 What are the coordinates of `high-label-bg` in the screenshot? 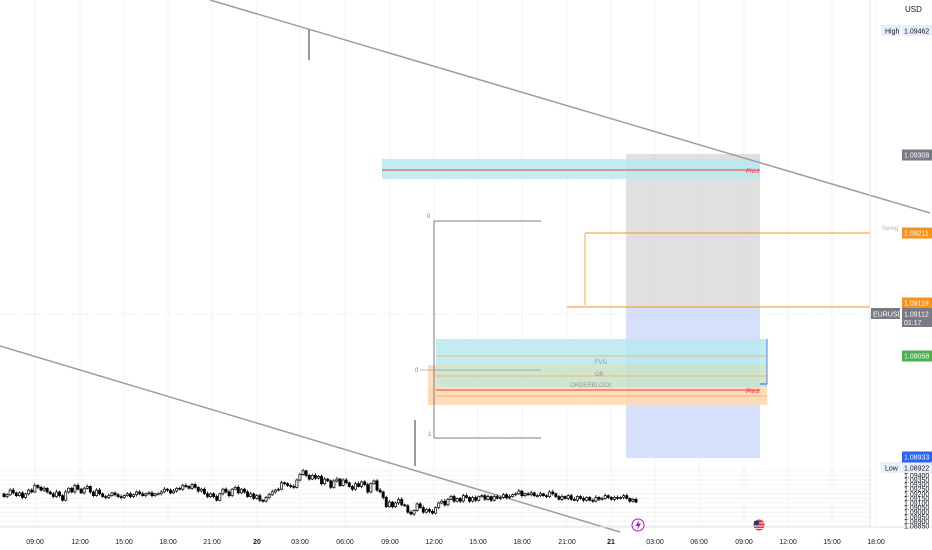 It's located at (891, 30).